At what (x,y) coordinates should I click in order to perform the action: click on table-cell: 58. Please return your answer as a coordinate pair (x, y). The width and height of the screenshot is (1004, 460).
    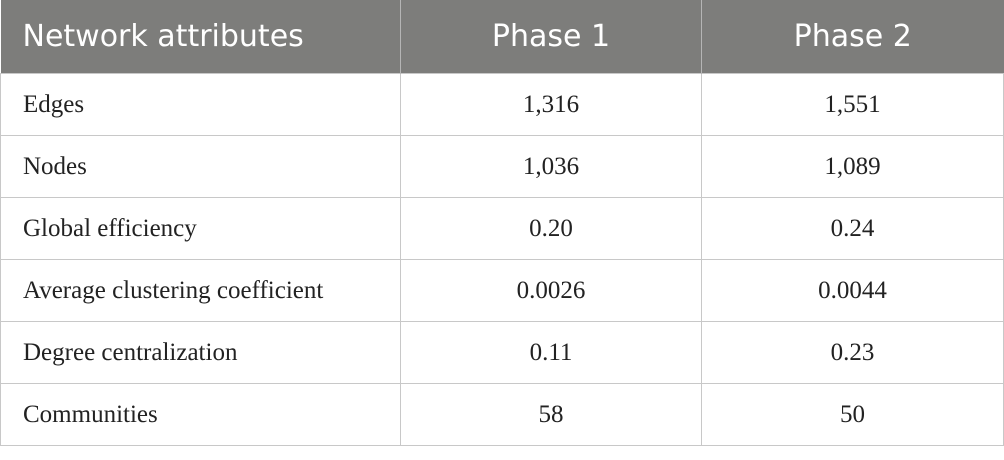
    Looking at the image, I should click on (551, 414).